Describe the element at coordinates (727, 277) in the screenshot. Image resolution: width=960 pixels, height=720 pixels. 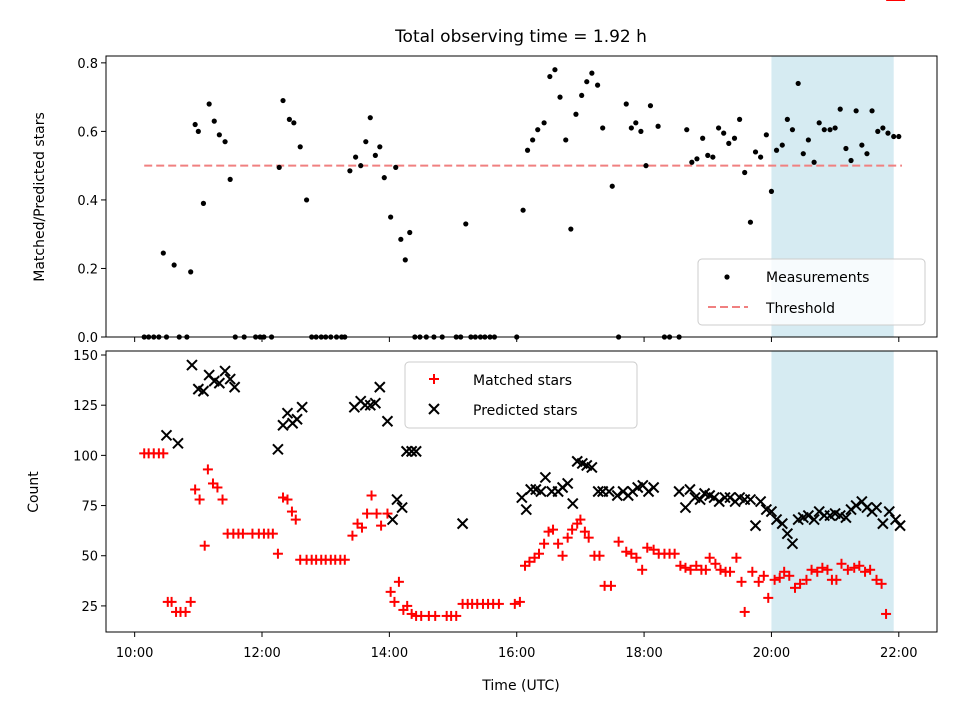
I see `legend-marker-measurements` at that location.